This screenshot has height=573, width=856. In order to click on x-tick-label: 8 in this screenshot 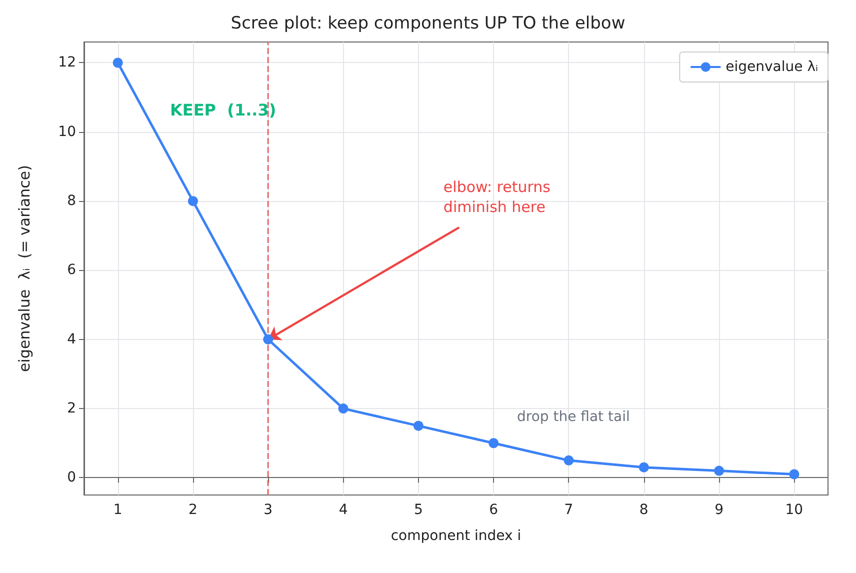, I will do `click(643, 510)`.